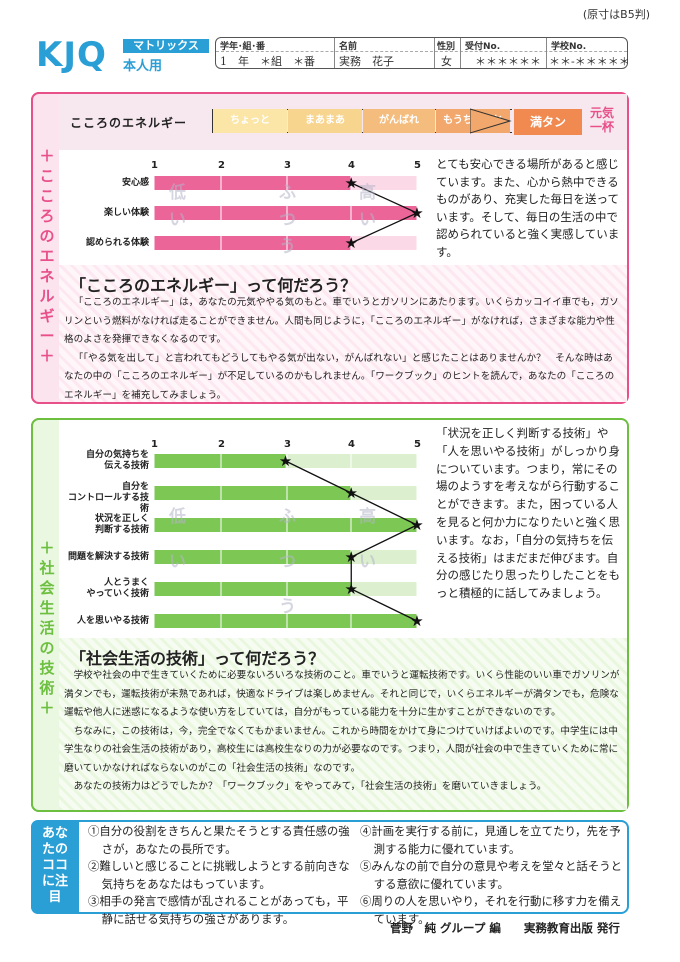 This screenshot has width=680, height=962. What do you see at coordinates (287, 220) in the screenshot?
I see `chart-band-label: つ` at bounding box center [287, 220].